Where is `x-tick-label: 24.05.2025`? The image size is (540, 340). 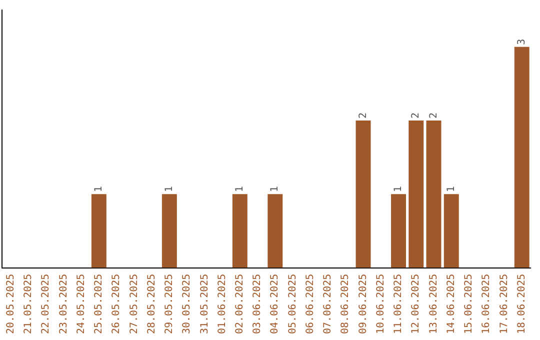 x-tick-label: 24.05.2025 is located at coordinates (81, 304).